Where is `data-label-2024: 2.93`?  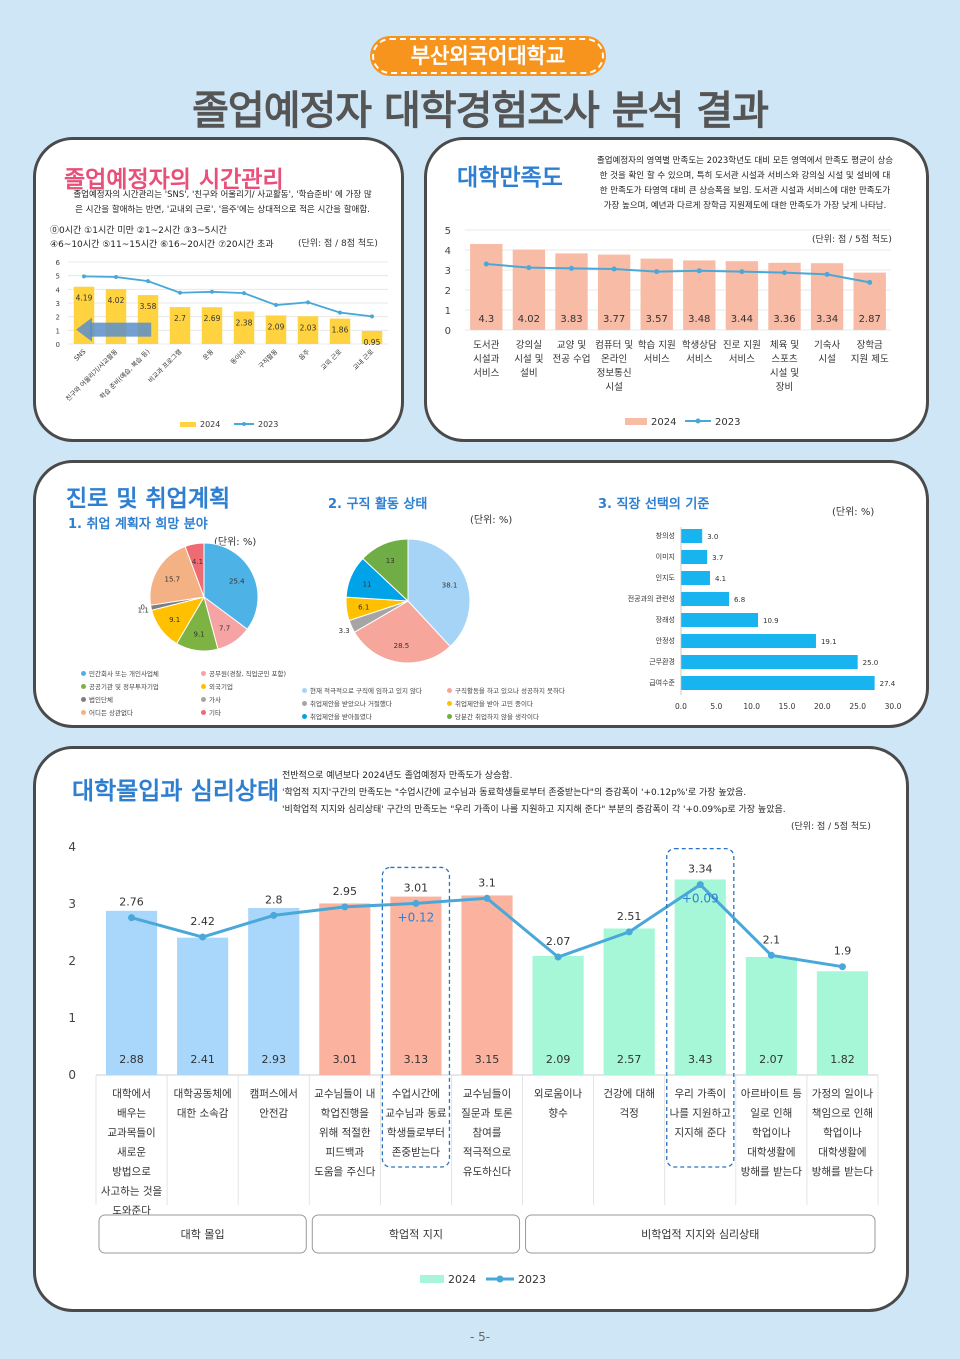
data-label-2024: 2.93 is located at coordinates (273, 1059).